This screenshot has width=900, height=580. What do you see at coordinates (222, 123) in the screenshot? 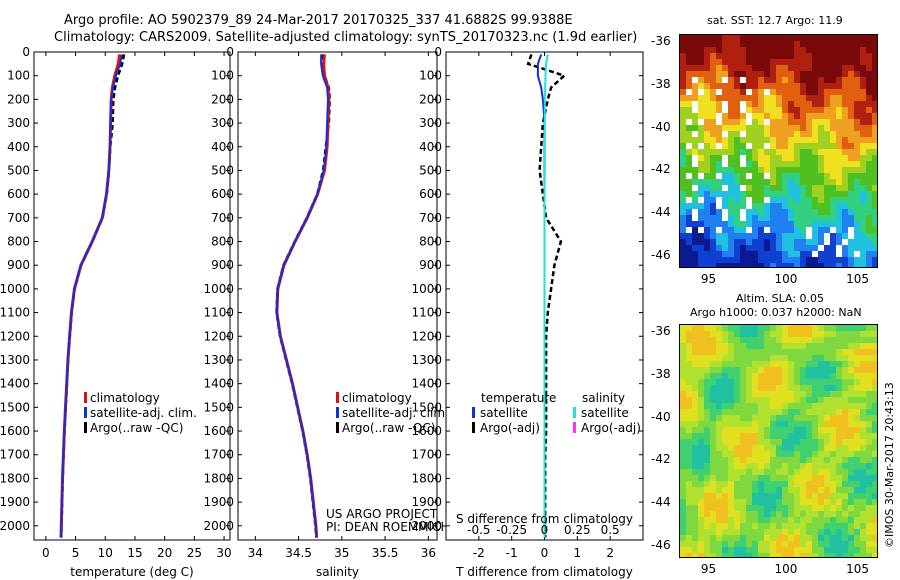
I see `y-tick-label: 300` at bounding box center [222, 123].